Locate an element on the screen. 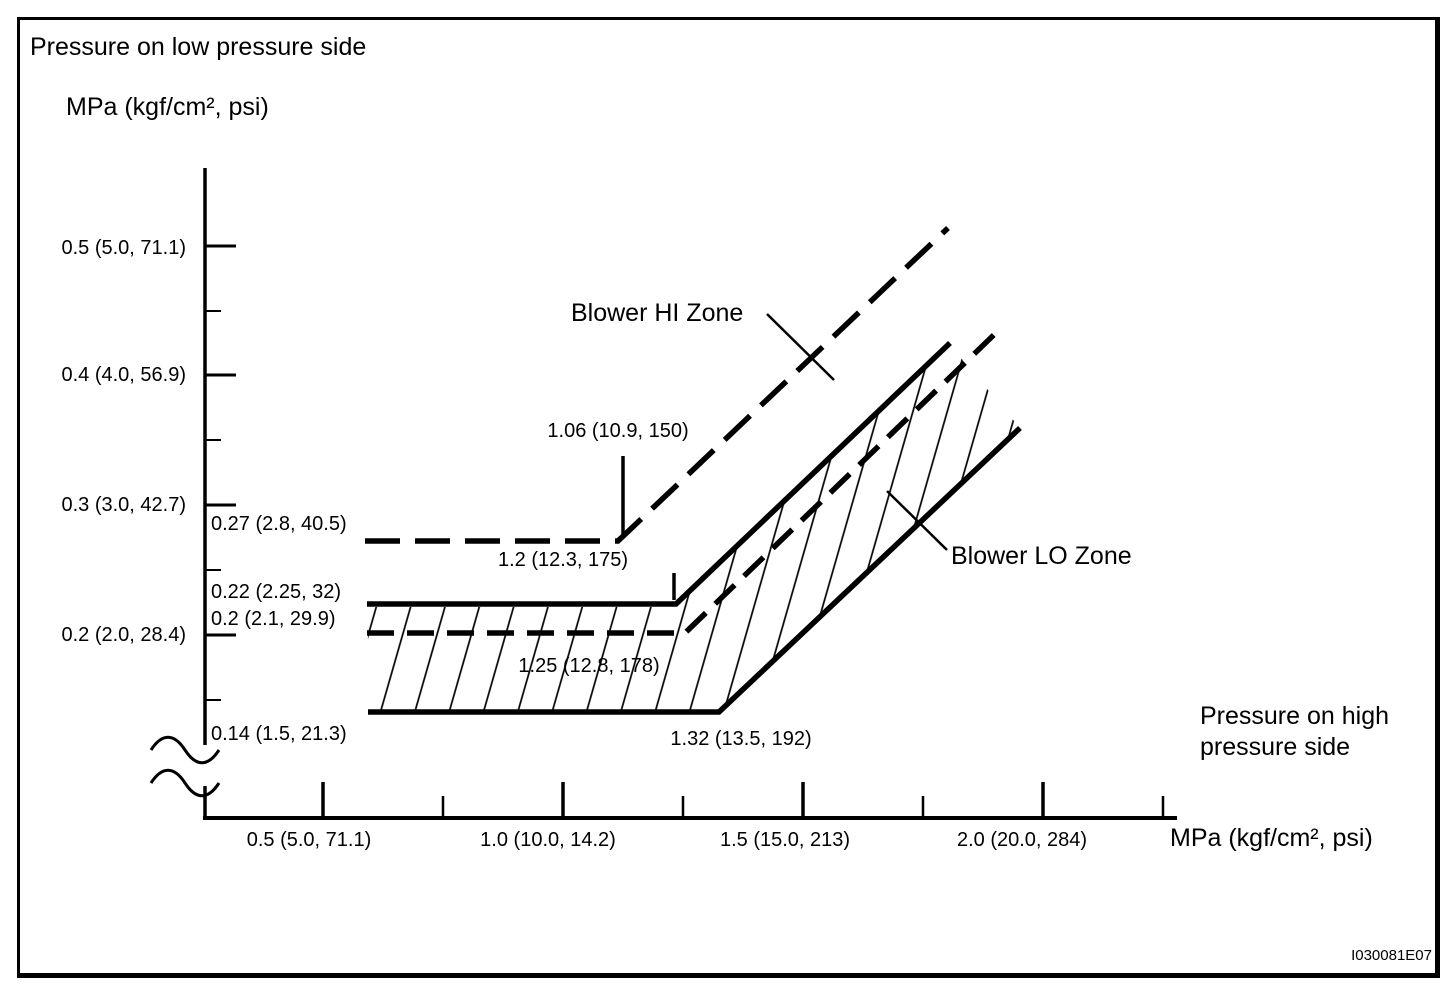  x-axis-unit: MPa (kgf/cm², psi) is located at coordinates (1271, 838).